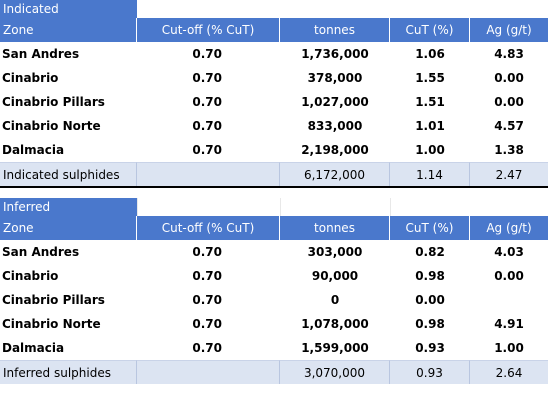 The image size is (550, 401). I want to click on table-row: Dalmacia 0.70 1,599,000 0.93 1.00, so click(274, 348).